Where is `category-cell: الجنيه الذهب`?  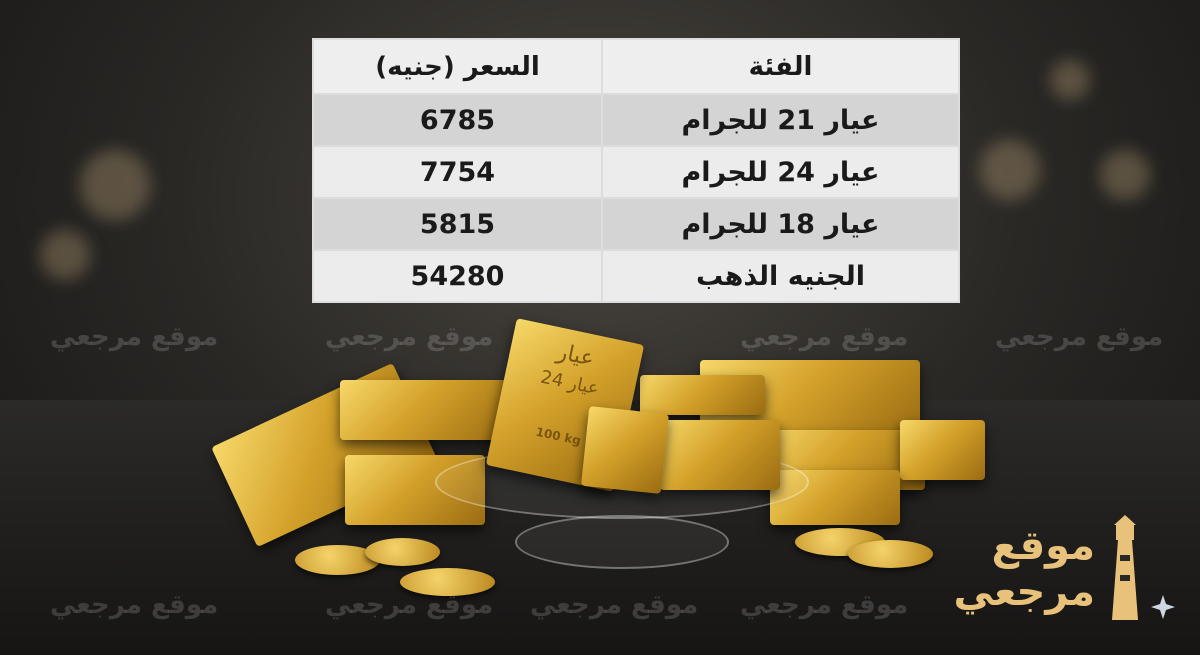 category-cell: الجنيه الذهب is located at coordinates (780, 276).